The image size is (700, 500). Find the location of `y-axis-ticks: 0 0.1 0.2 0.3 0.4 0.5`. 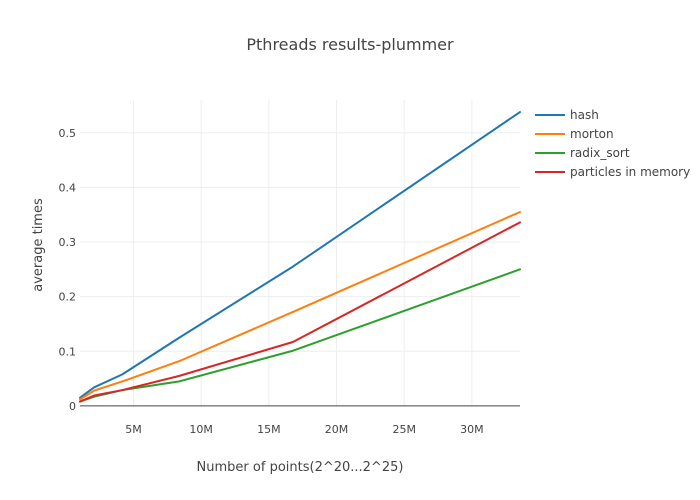

y-axis-ticks: 0 0.1 0.2 0.3 0.4 0.5 is located at coordinates (68, 270).